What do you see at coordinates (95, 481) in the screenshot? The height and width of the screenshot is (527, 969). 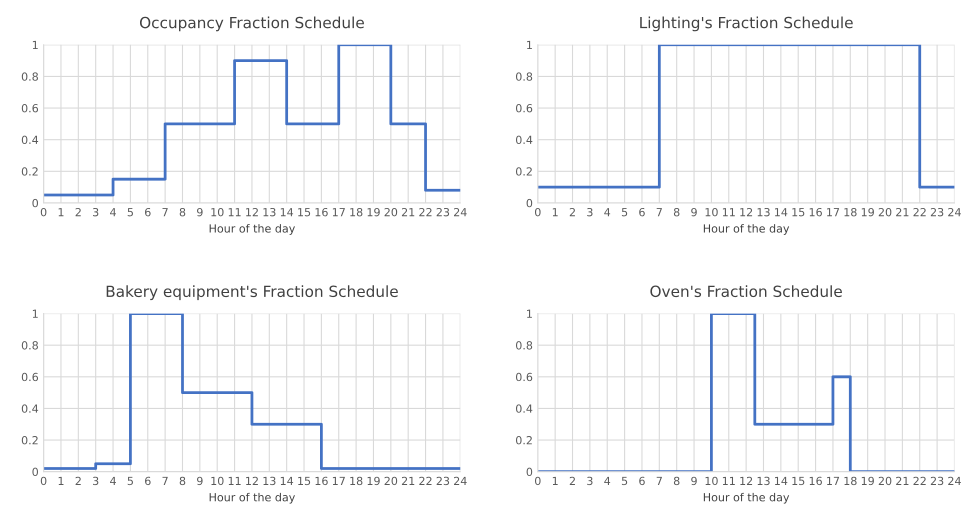 I see `x-tick-label: 3` at bounding box center [95, 481].